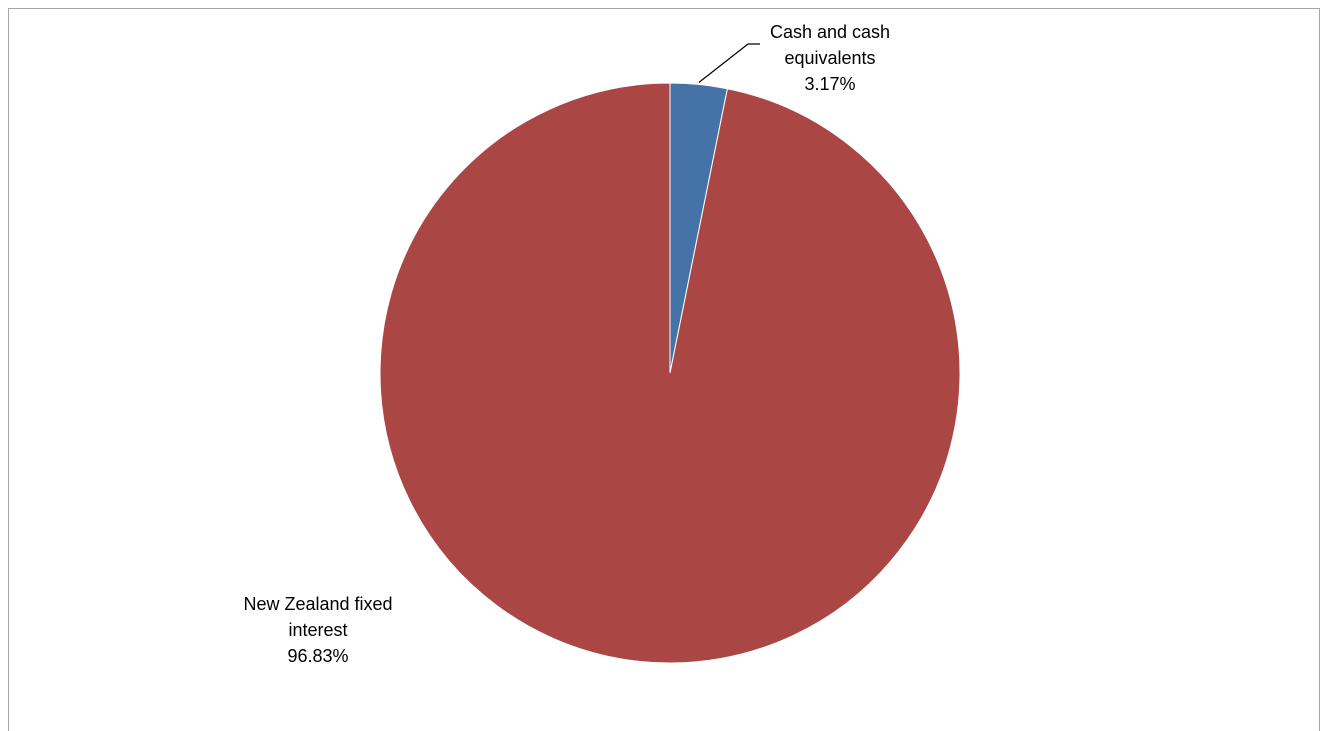 This screenshot has height=731, width=1321. Describe the element at coordinates (729, 63) in the screenshot. I see `leader-line-cash-and-cash-equivalents` at that location.